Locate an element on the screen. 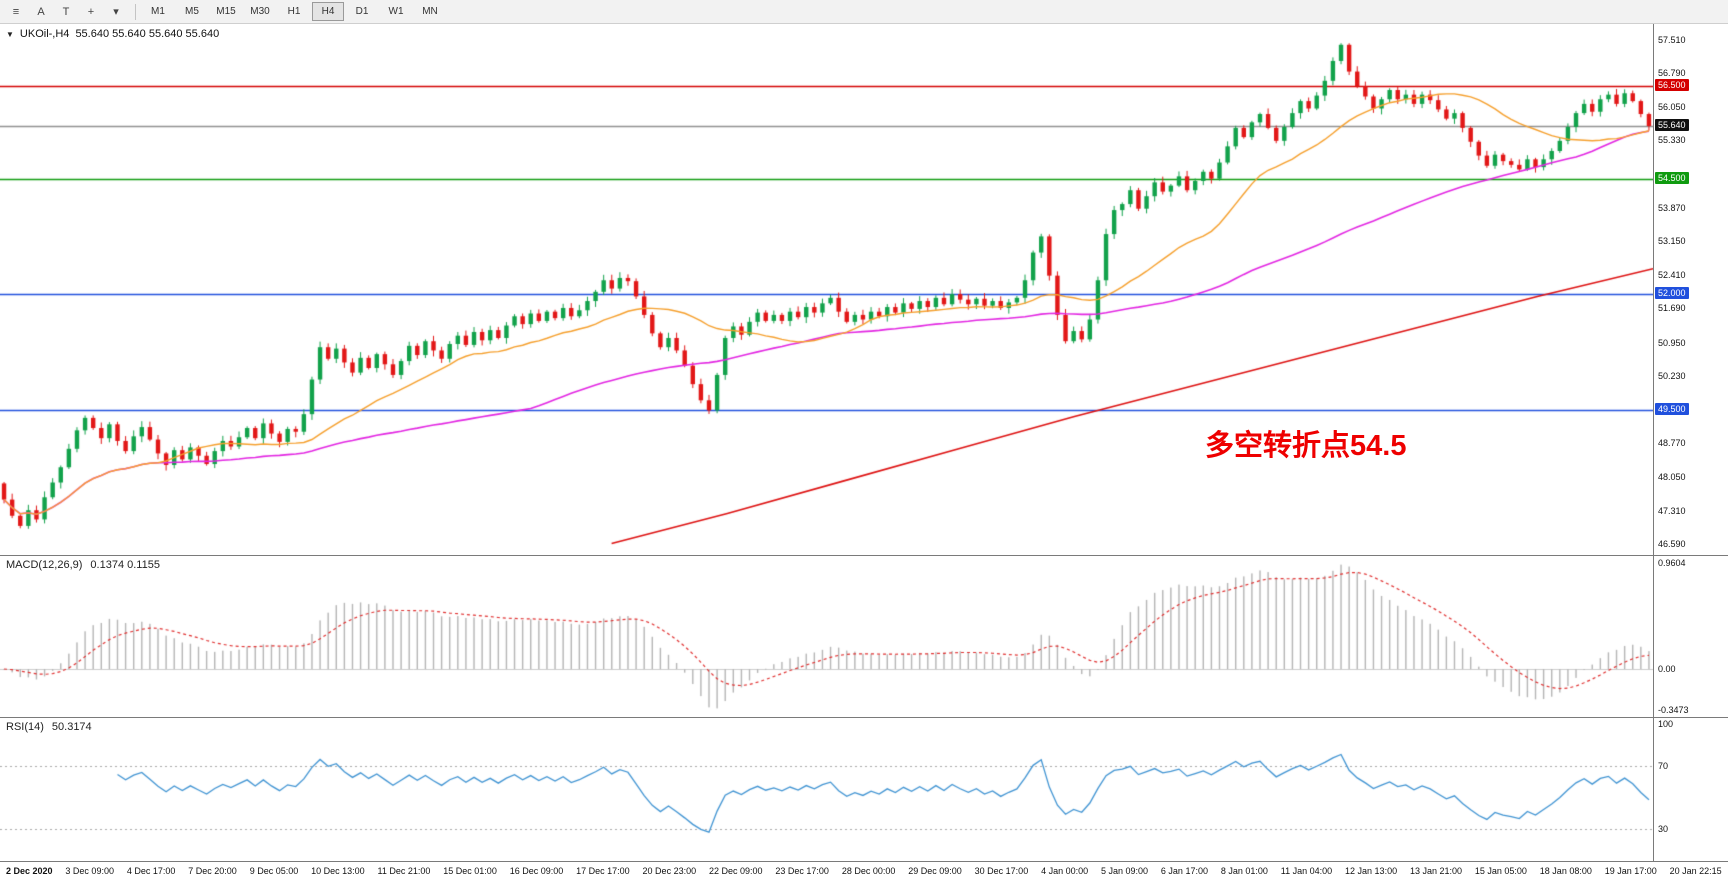 The width and height of the screenshot is (1728, 895). time-axis-label: 16 Dec 09:00 is located at coordinates (536, 871).